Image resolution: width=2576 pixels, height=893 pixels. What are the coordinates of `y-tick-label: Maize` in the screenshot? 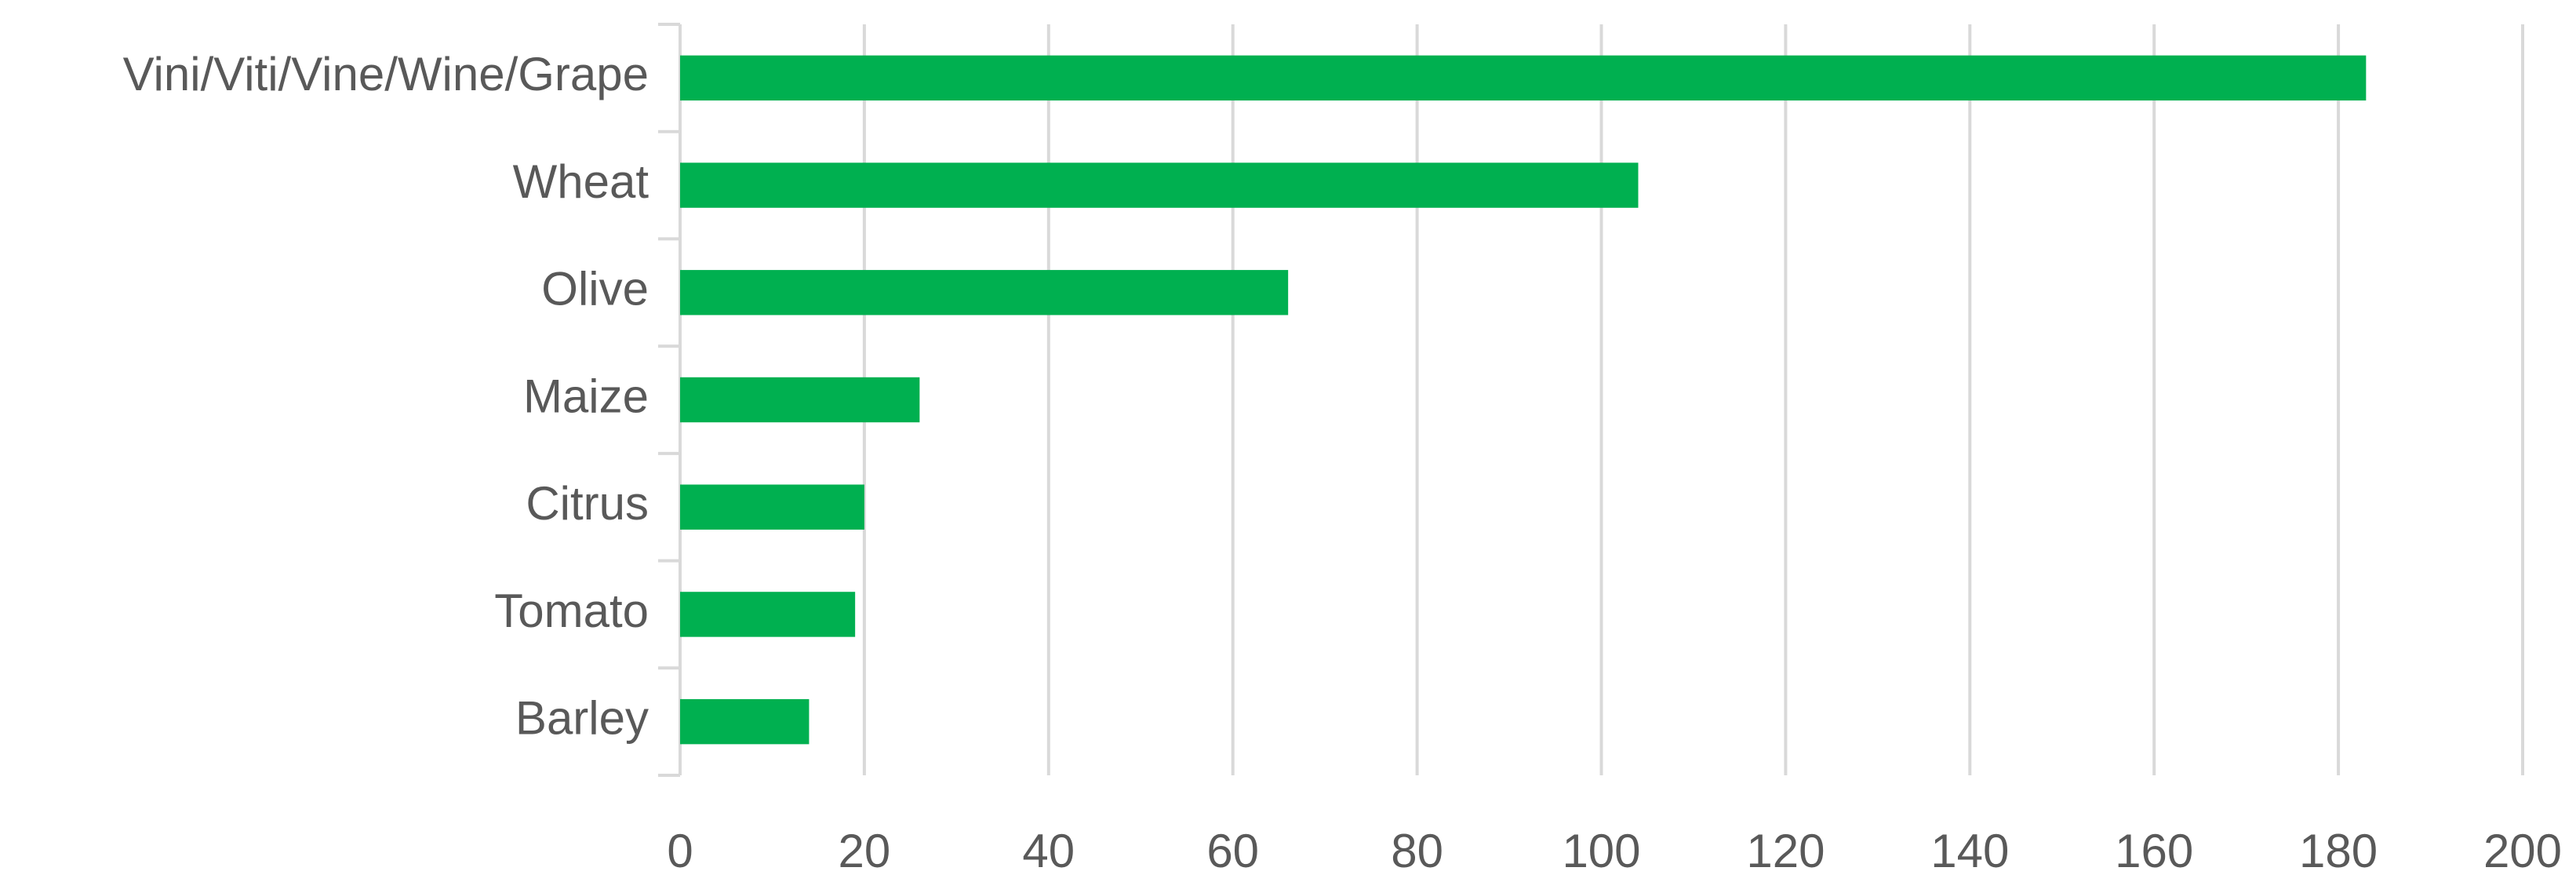 It's located at (586, 396).